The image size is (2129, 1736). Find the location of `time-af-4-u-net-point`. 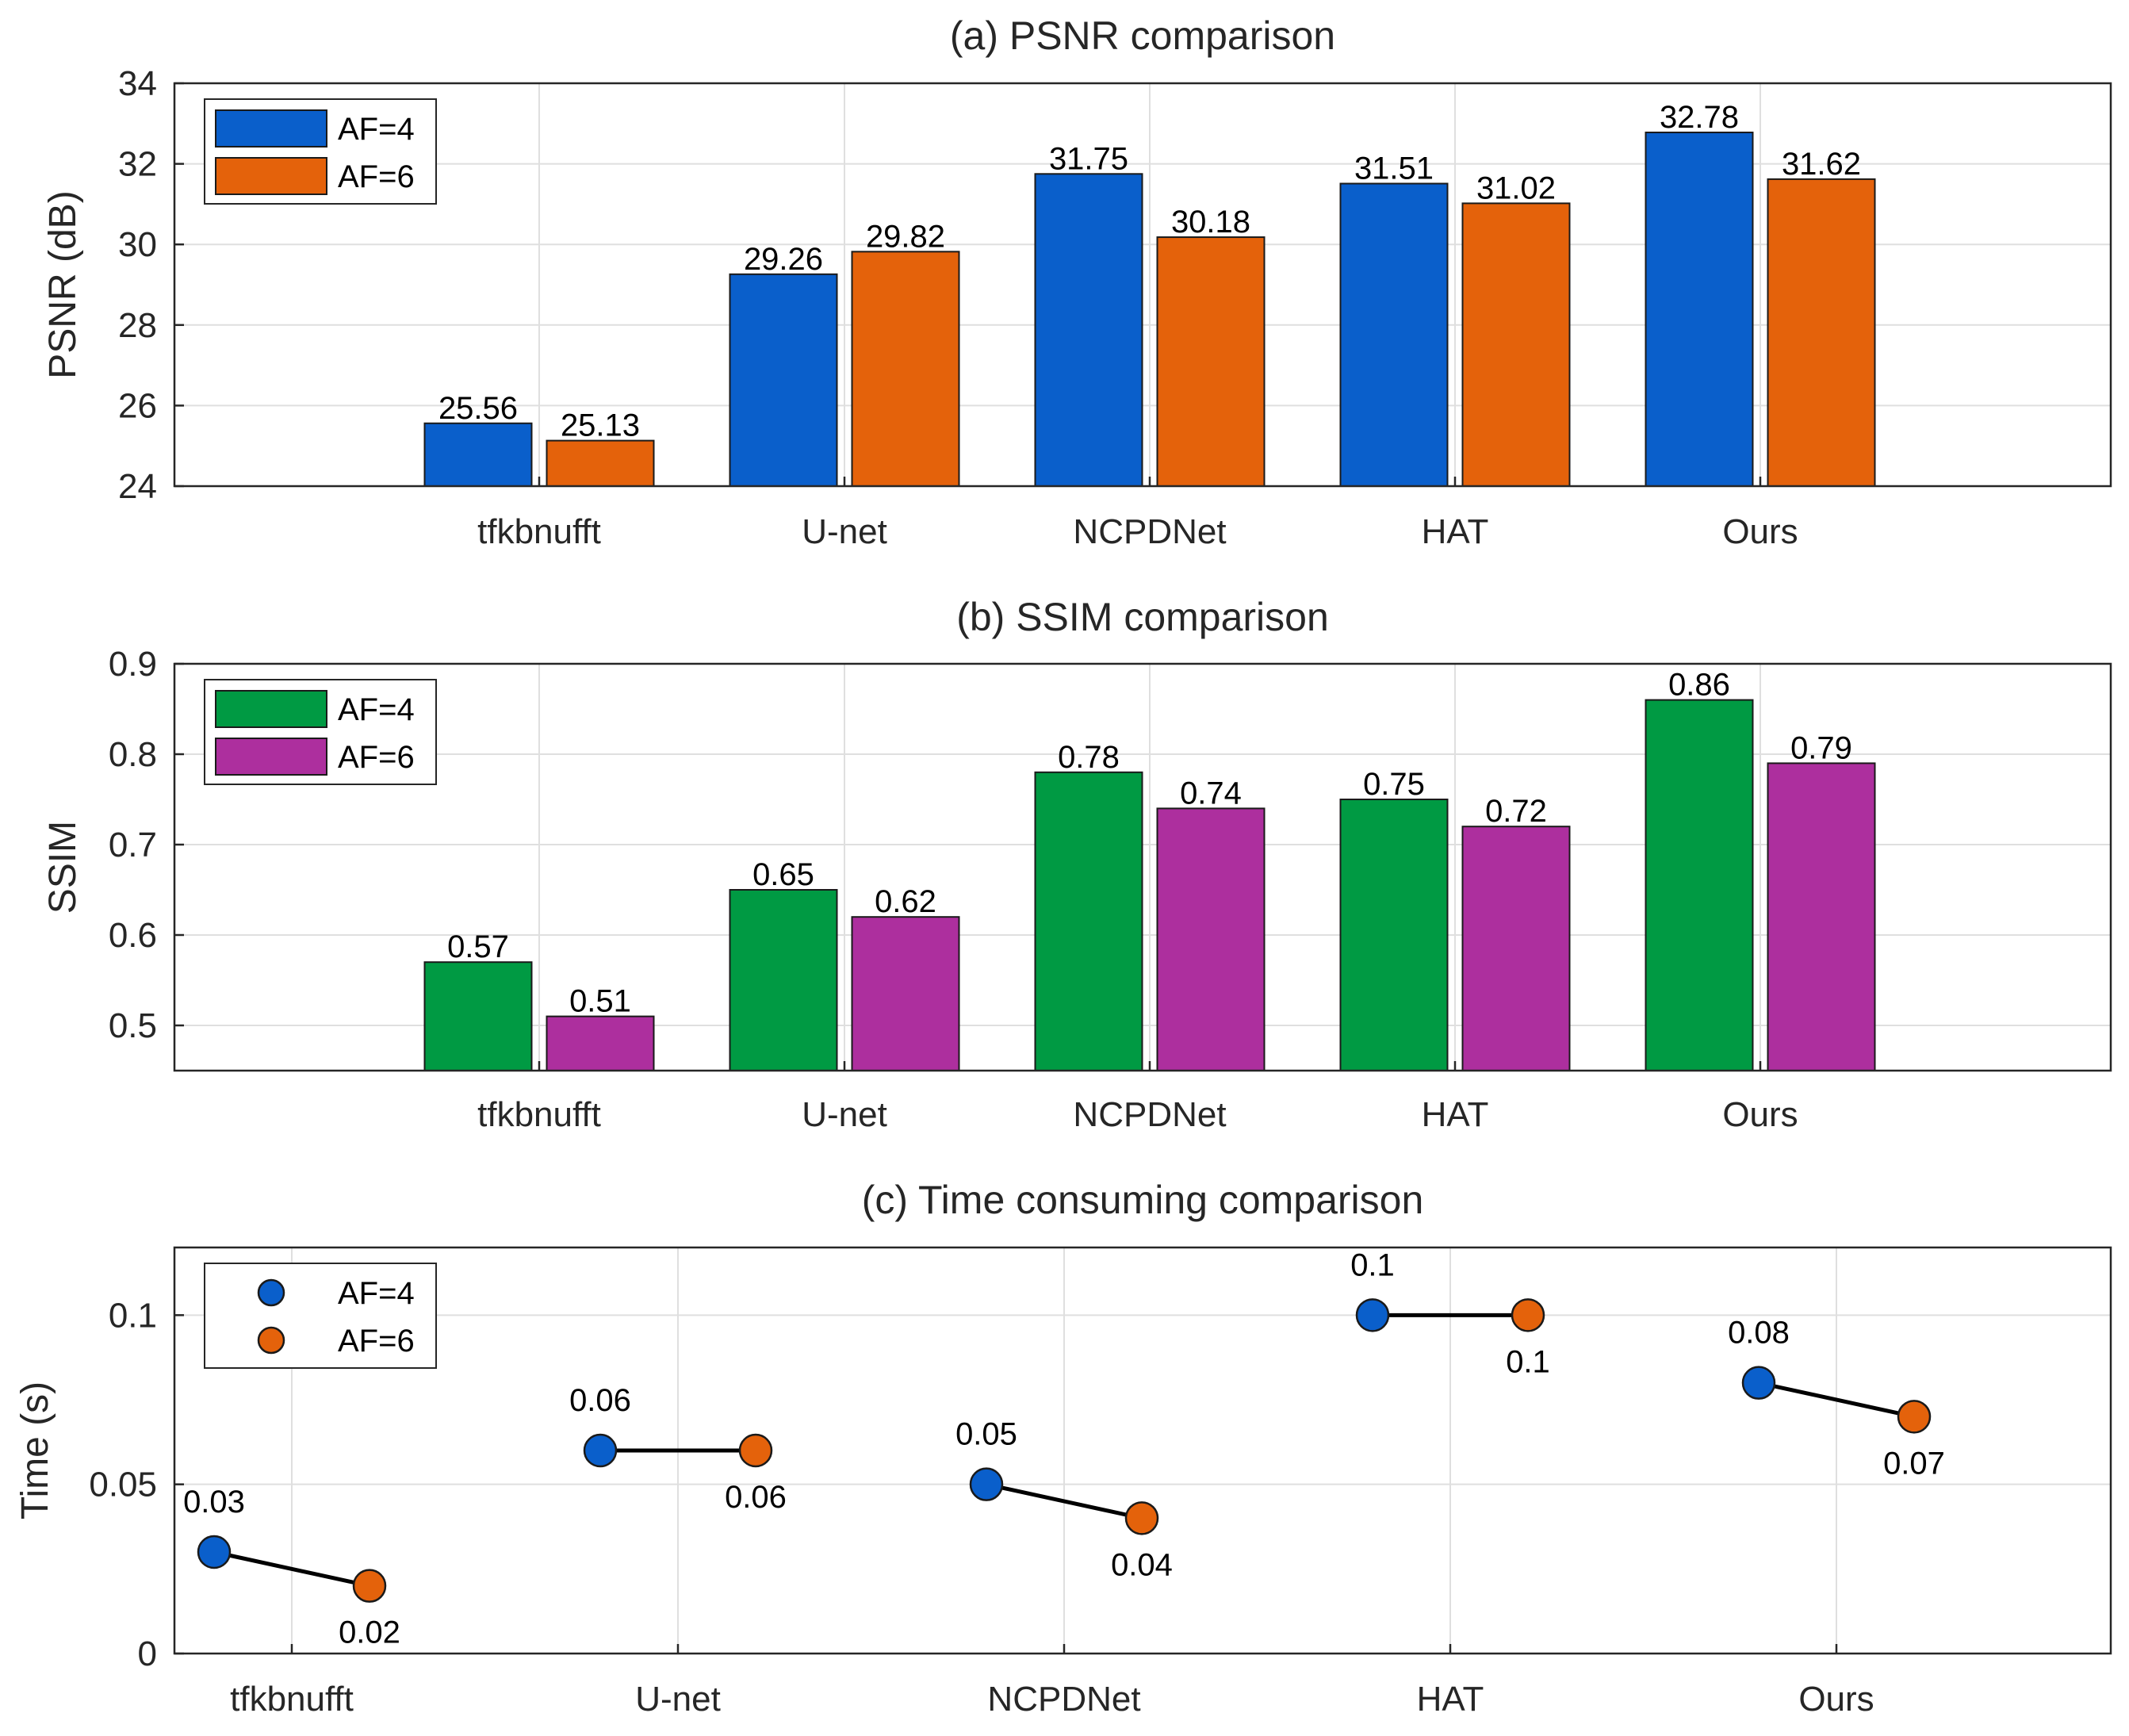

time-af-4-u-net-point is located at coordinates (600, 1450).